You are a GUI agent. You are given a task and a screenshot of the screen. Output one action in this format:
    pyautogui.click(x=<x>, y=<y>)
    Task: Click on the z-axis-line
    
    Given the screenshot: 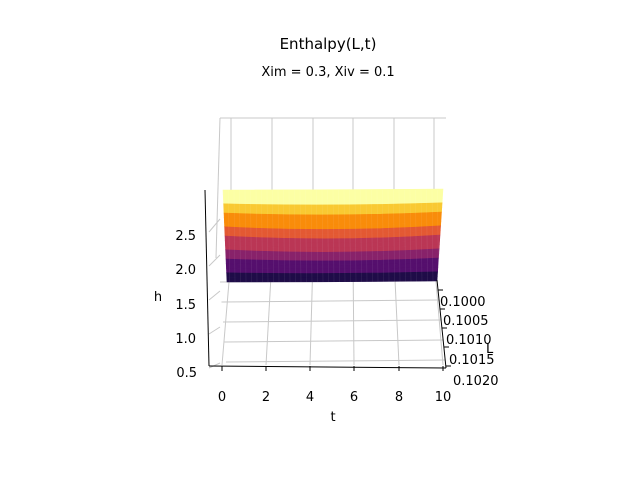 What is the action you would take?
    pyautogui.click(x=207, y=278)
    